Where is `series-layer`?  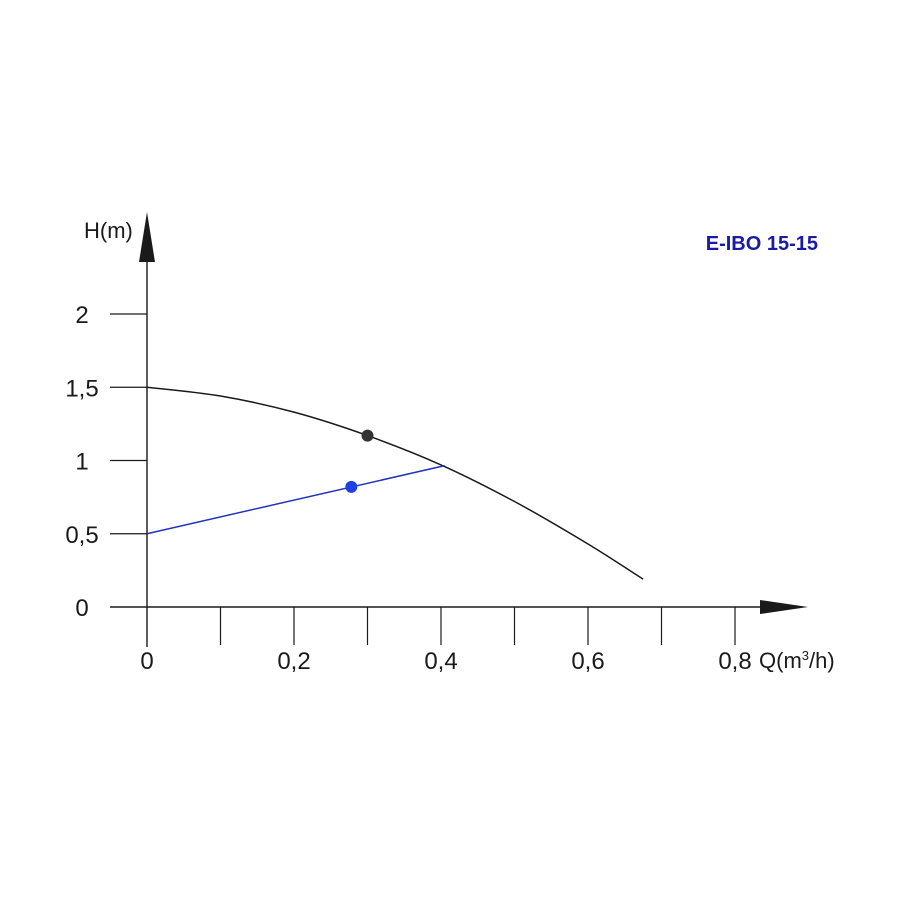 series-layer is located at coordinates (395, 483).